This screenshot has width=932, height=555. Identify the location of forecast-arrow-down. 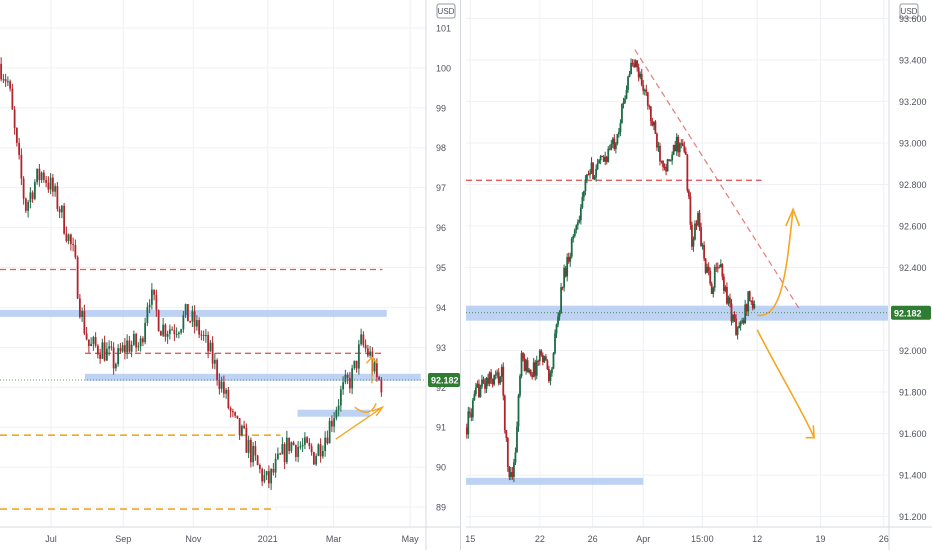
(365, 407).